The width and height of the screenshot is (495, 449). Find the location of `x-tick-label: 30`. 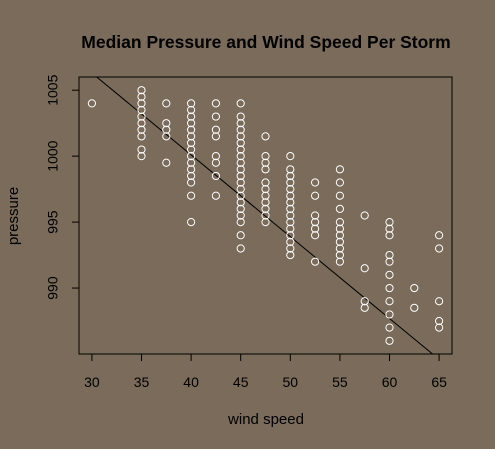

x-tick-label: 30 is located at coordinates (92, 382).